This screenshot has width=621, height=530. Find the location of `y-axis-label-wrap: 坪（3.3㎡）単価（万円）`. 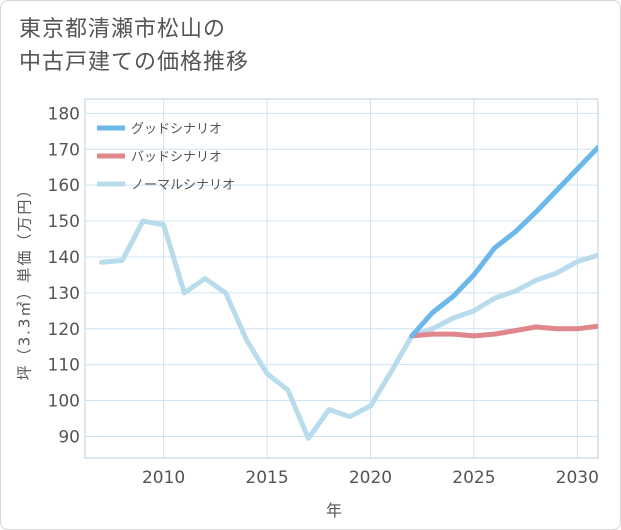

y-axis-label-wrap: 坪（3.3㎡）単価（万円） is located at coordinates (24, 280).